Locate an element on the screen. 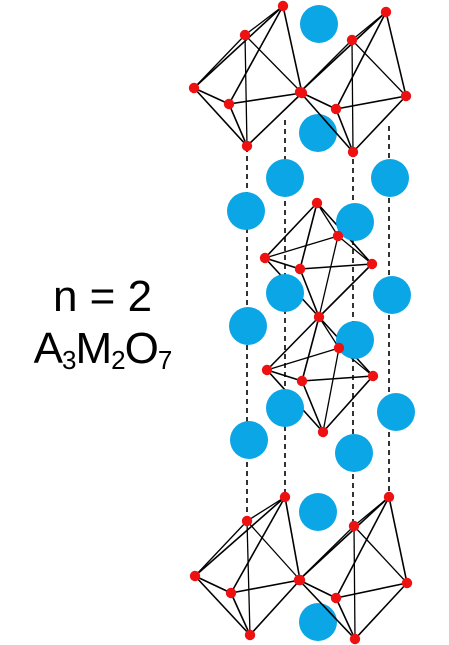 The width and height of the screenshot is (449, 645). structure-label: n = 2 A3M2O7 is located at coordinates (102, 329).